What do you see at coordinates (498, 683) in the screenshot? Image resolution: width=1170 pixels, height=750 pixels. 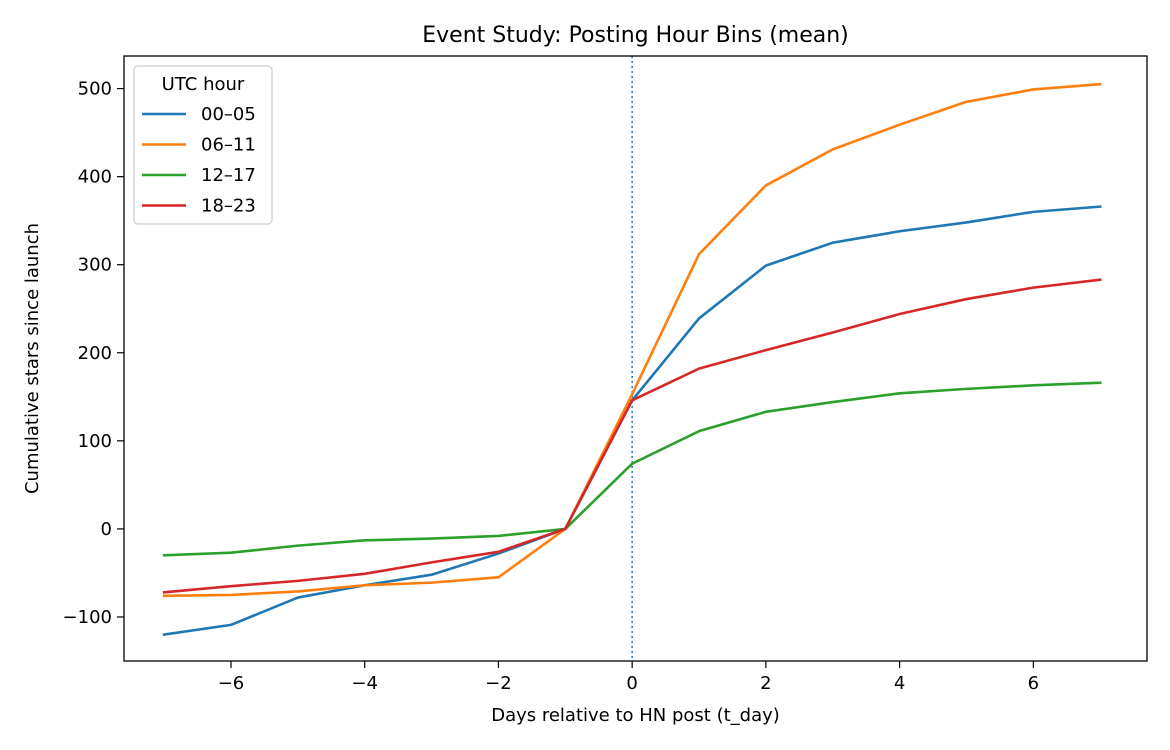 I see `x-tick-label: −2` at bounding box center [498, 683].